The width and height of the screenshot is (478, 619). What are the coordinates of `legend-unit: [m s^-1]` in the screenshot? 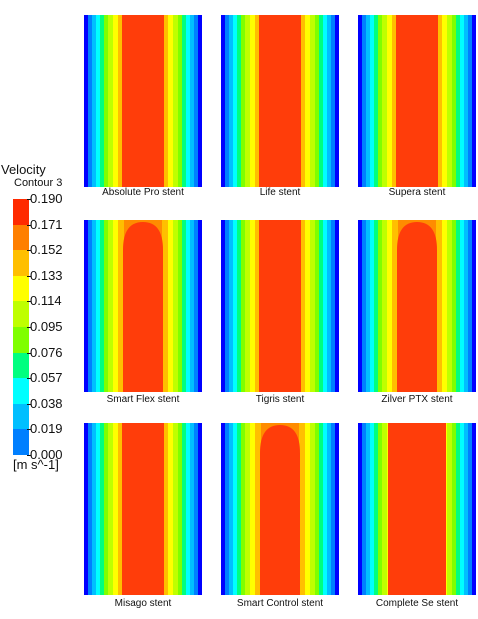 It's located at (36, 464).